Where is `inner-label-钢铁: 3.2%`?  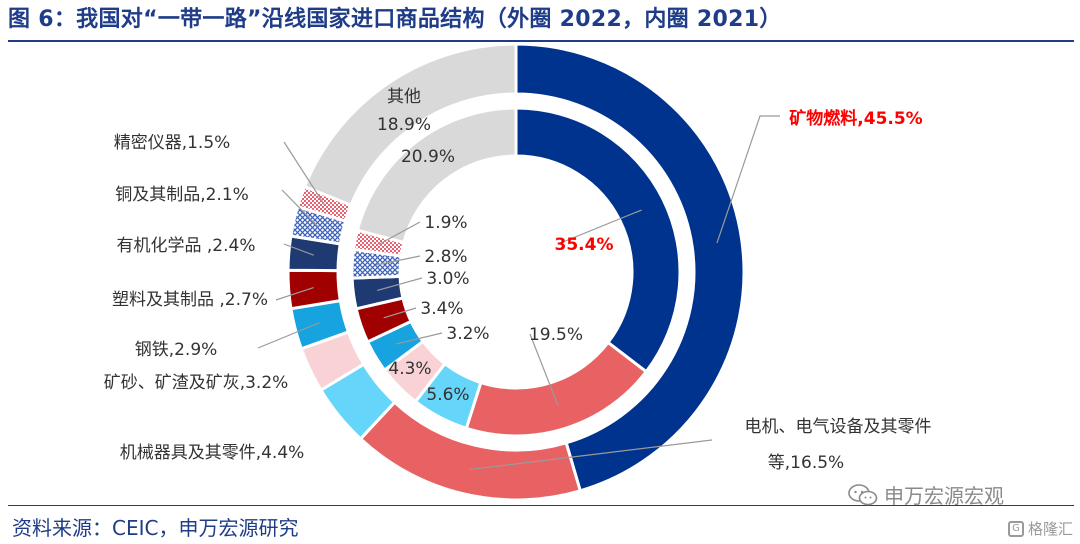
inner-label-钢铁: 3.2% is located at coordinates (467, 334).